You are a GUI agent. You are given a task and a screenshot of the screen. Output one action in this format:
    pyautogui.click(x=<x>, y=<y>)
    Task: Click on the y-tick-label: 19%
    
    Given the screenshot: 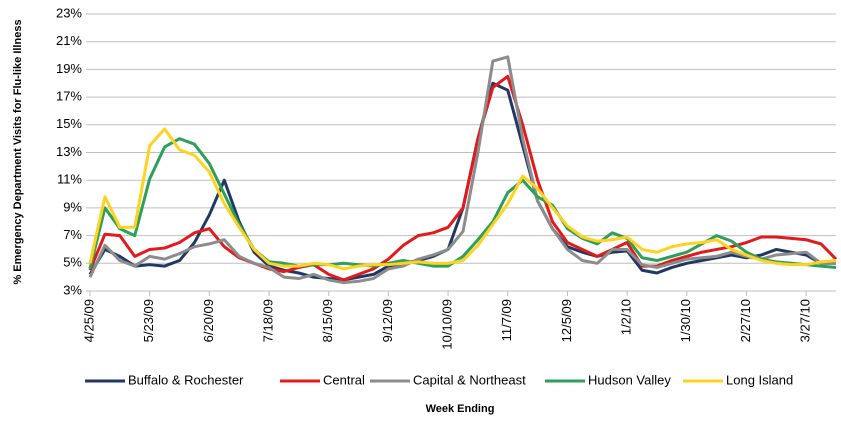 What is the action you would take?
    pyautogui.click(x=69, y=68)
    